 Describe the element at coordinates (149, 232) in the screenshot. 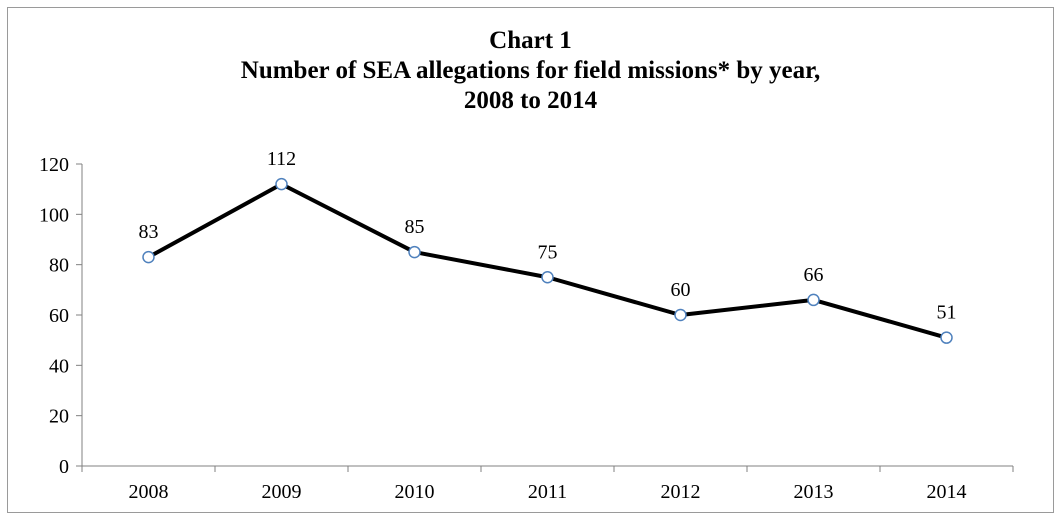

I see `data-label: 83` at that location.